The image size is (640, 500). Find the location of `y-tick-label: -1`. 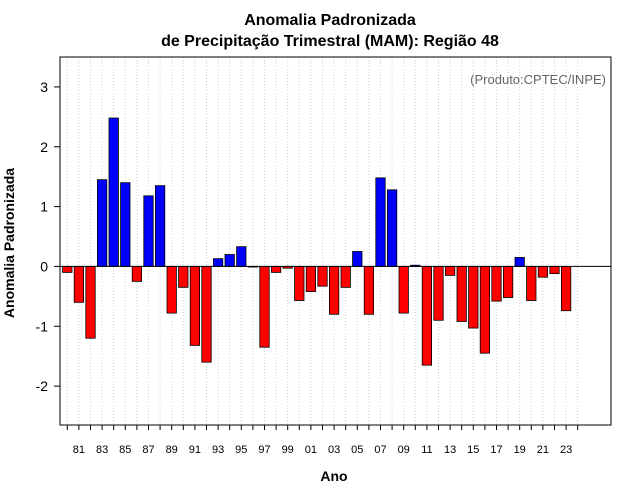

y-tick-label: -1 is located at coordinates (42, 326).